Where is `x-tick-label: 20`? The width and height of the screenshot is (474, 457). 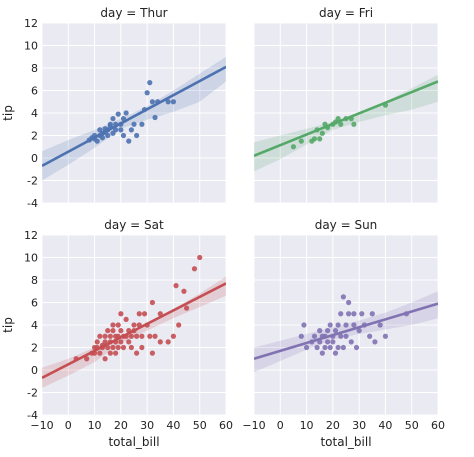 x-tick-label: 20 is located at coordinates (333, 425).